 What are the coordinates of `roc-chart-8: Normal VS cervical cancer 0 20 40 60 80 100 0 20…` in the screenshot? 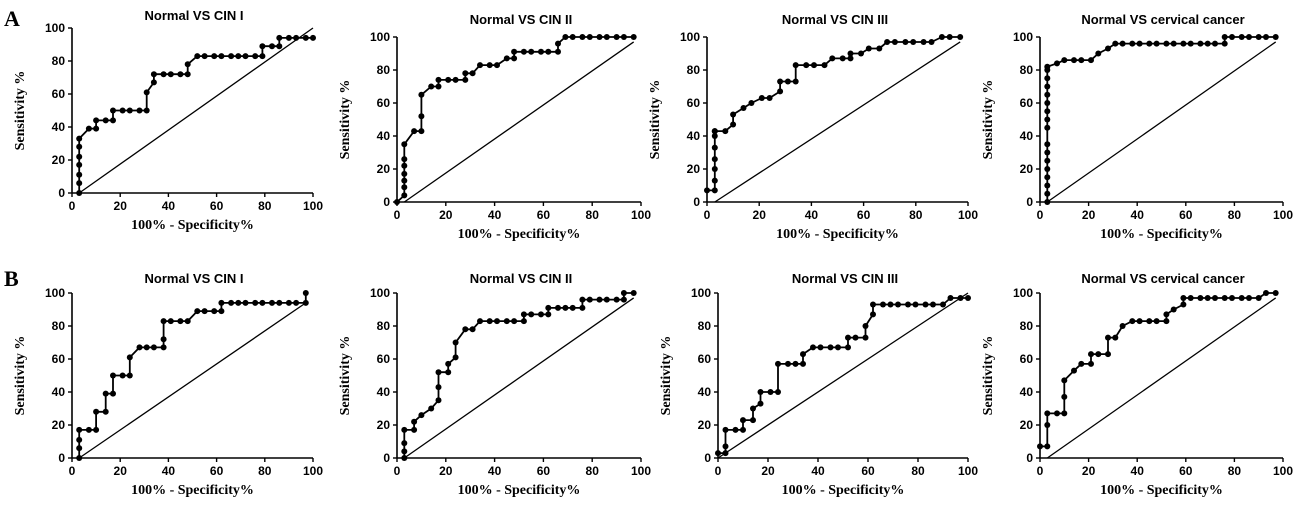 It's located at (1137, 384).